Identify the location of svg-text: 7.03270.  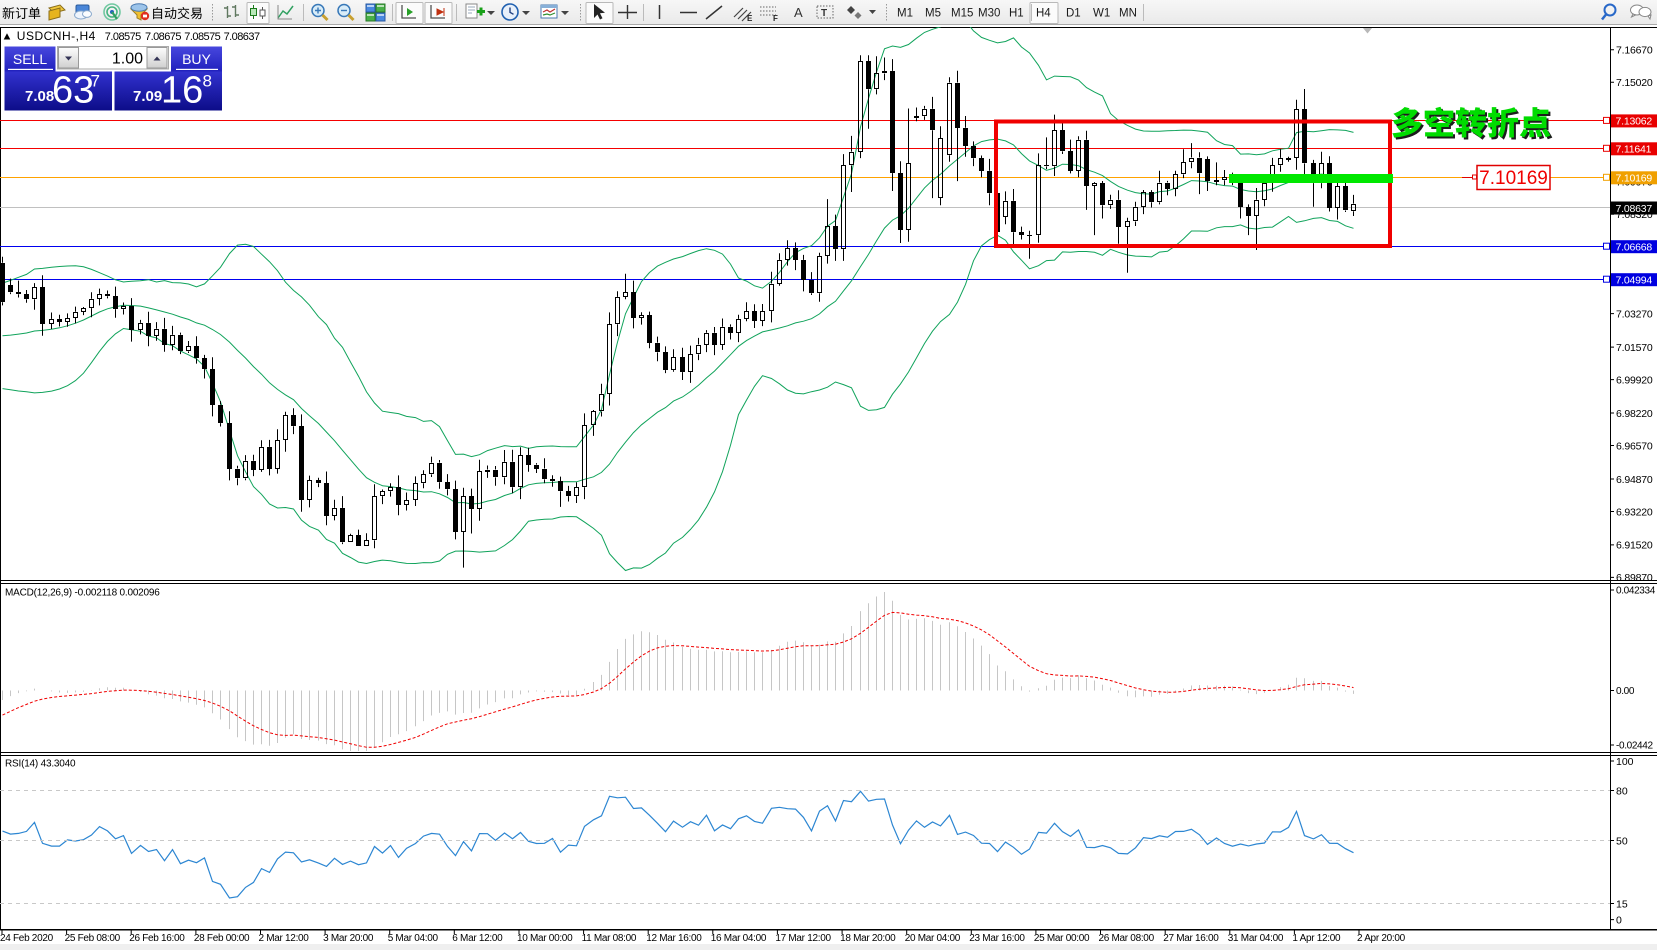
(1634, 314).